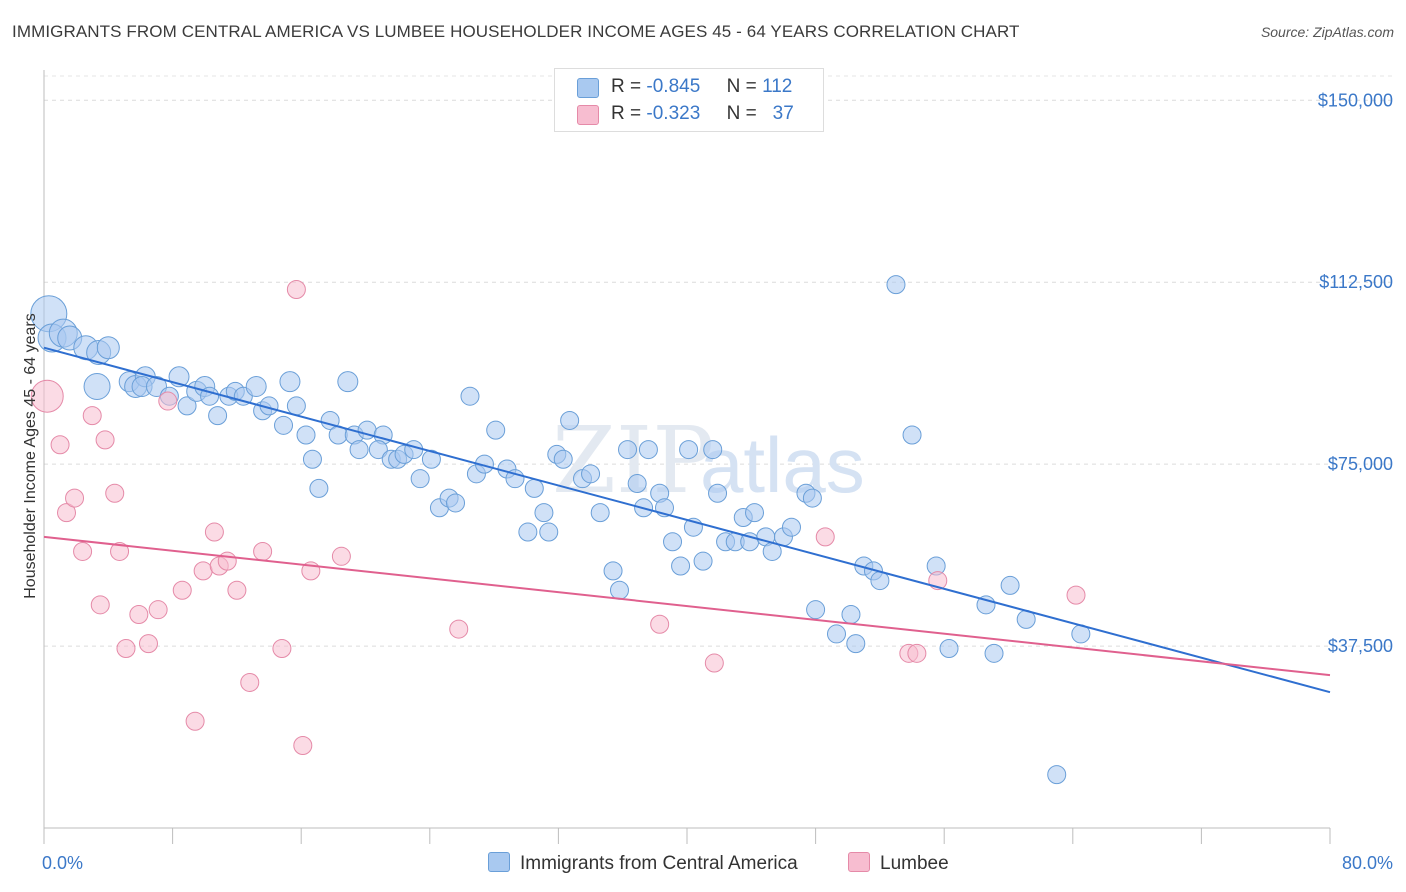  What do you see at coordinates (588, 115) in the screenshot?
I see `legend-swatch-pink` at bounding box center [588, 115].